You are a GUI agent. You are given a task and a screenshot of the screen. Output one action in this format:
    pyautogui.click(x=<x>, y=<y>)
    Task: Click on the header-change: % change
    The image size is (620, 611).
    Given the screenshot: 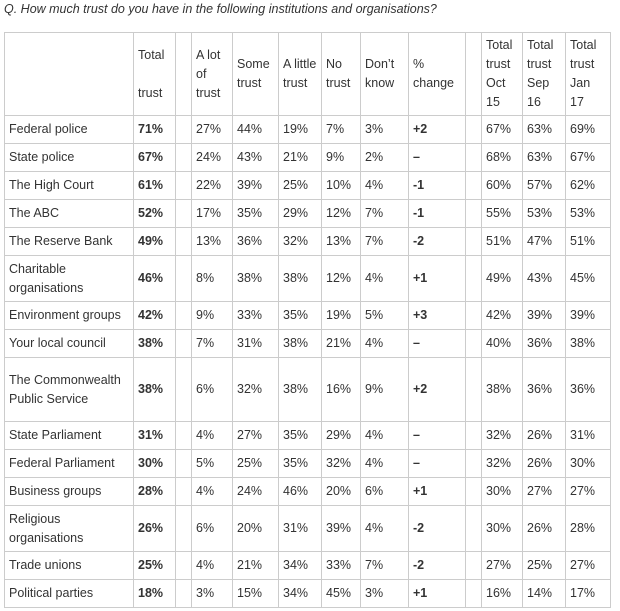 What is the action you would take?
    pyautogui.click(x=437, y=74)
    